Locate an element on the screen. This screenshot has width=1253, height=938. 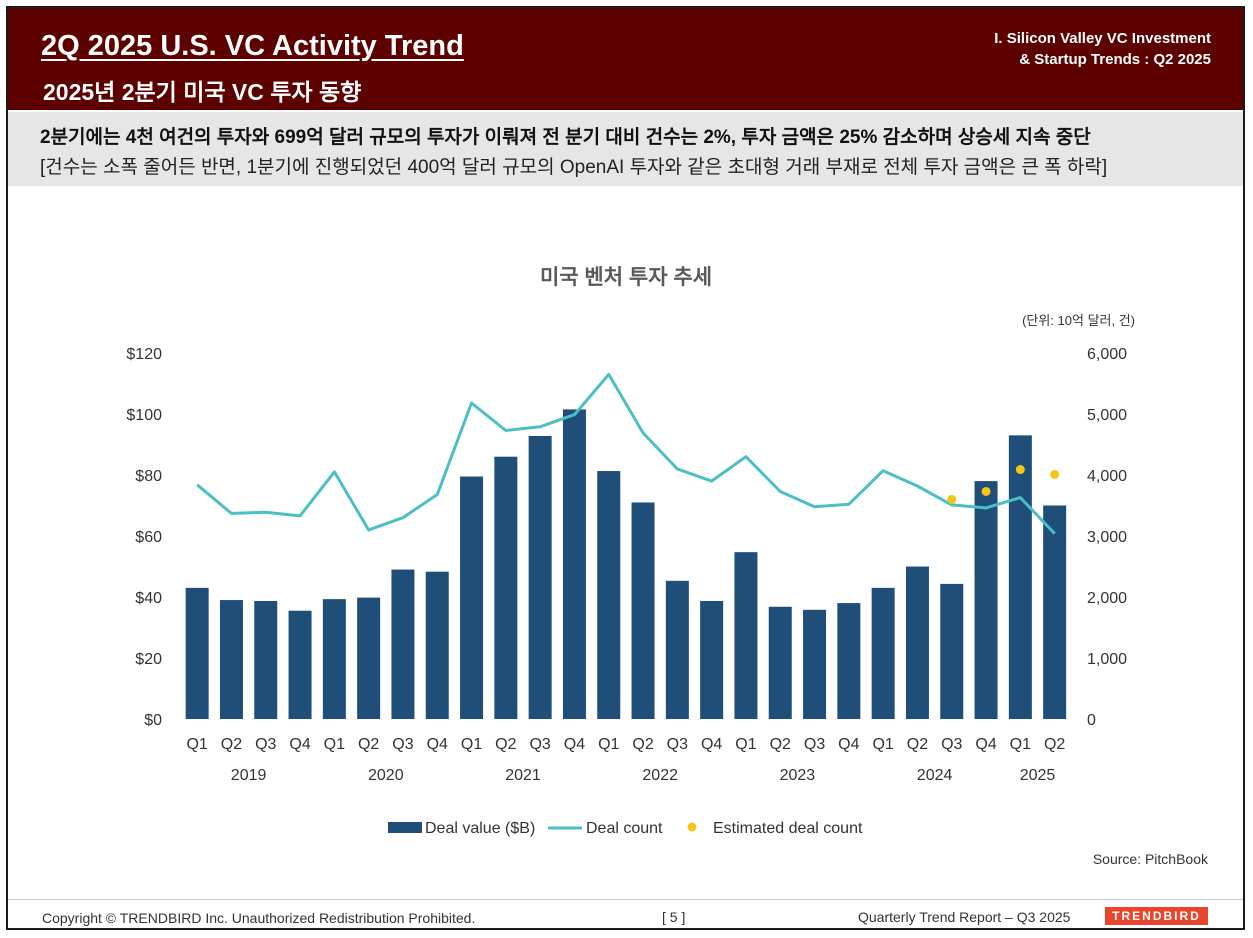
chart-source: Source: PitchBook is located at coordinates (1151, 859).